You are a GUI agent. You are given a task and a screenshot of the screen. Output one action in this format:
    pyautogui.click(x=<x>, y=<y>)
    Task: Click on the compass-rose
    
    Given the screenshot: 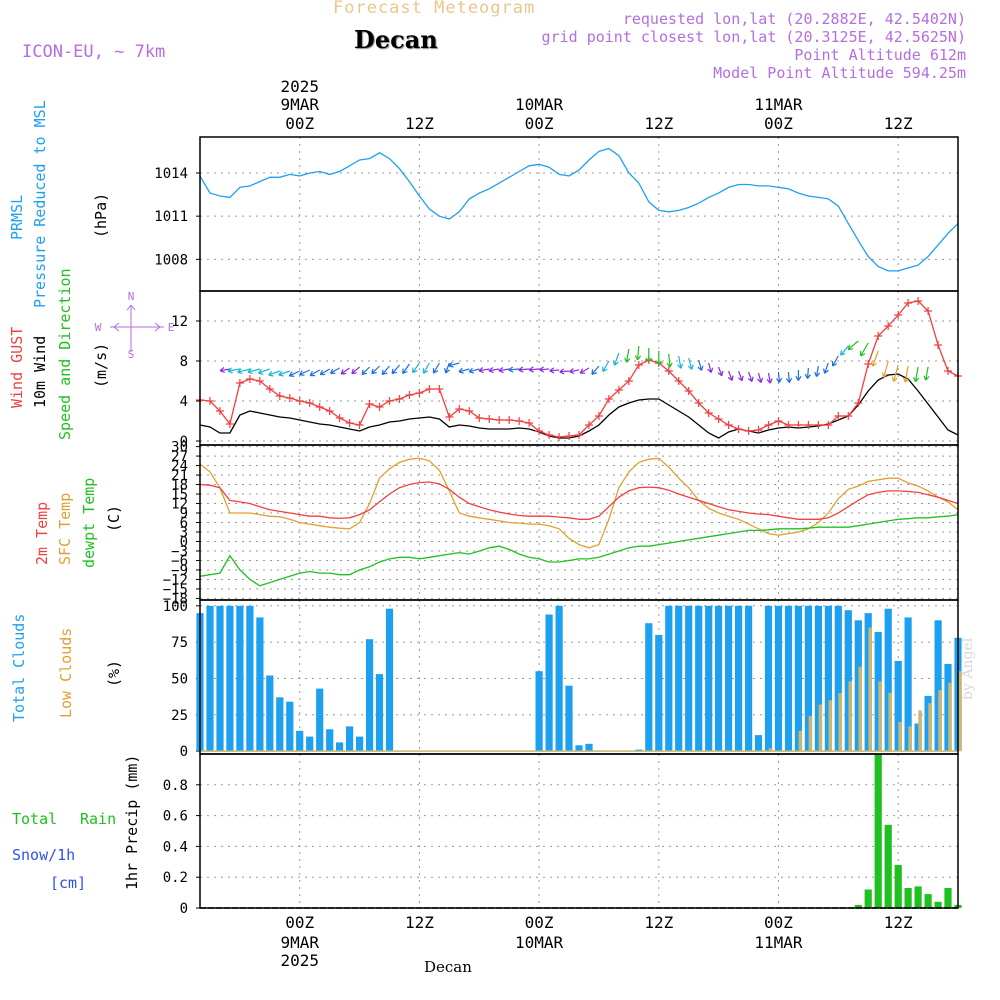 What is the action you would take?
    pyautogui.click(x=137, y=328)
    